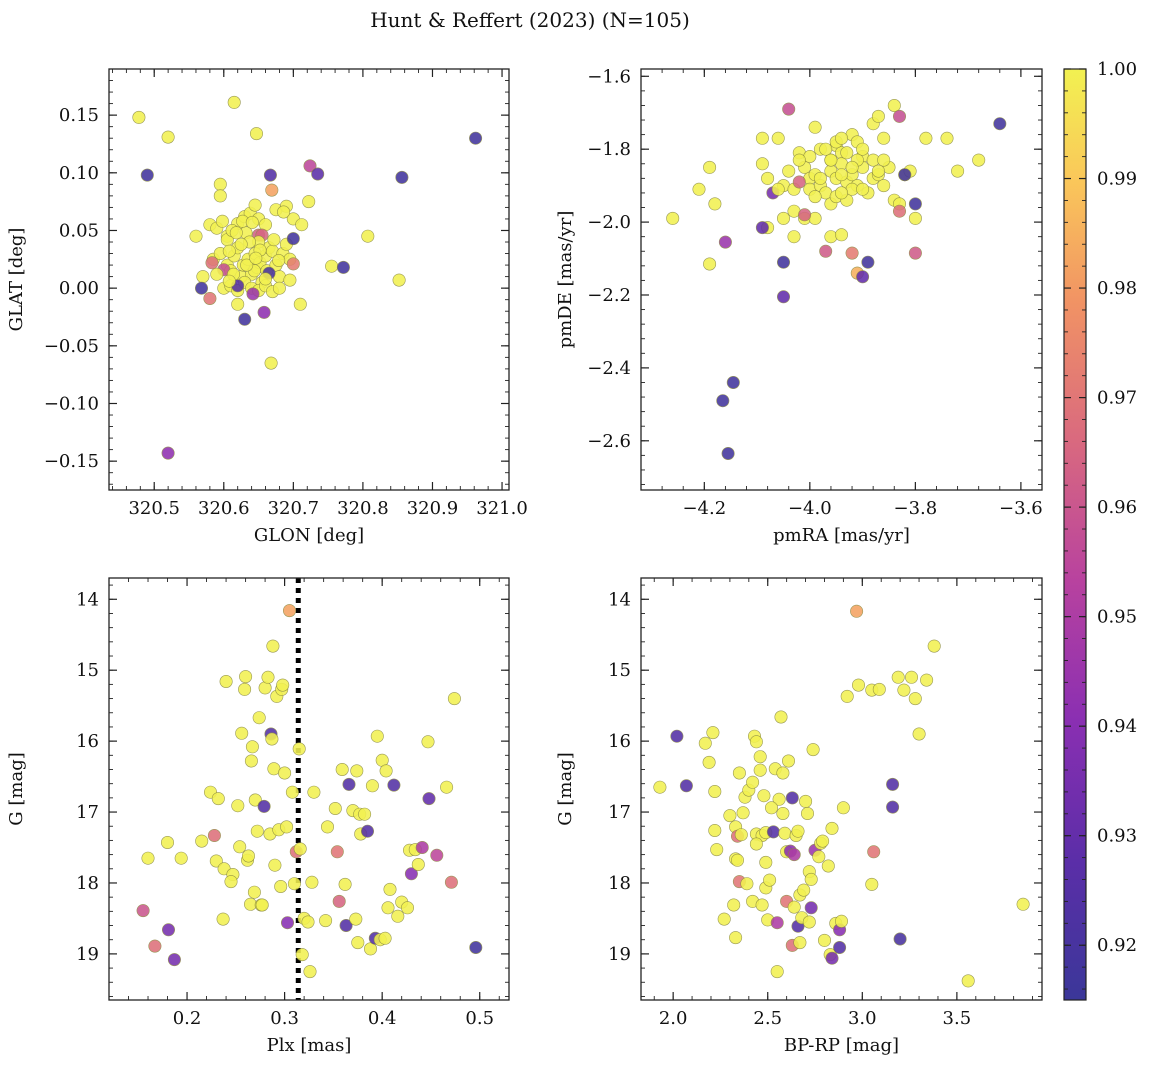 The image size is (1149, 1068). I want to click on y-tick-label: −0.05, so click(71, 346).